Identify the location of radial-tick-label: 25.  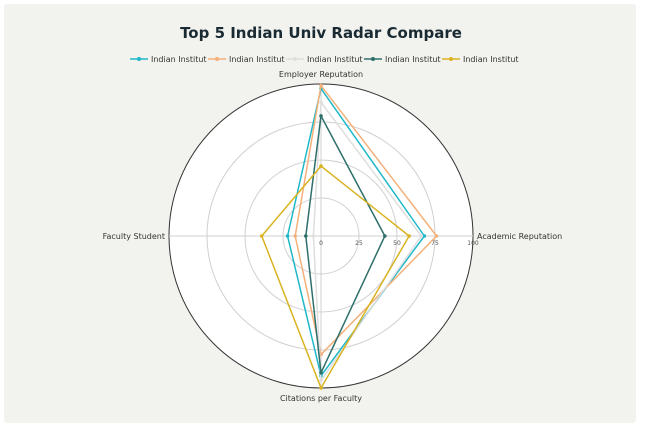
(359, 243).